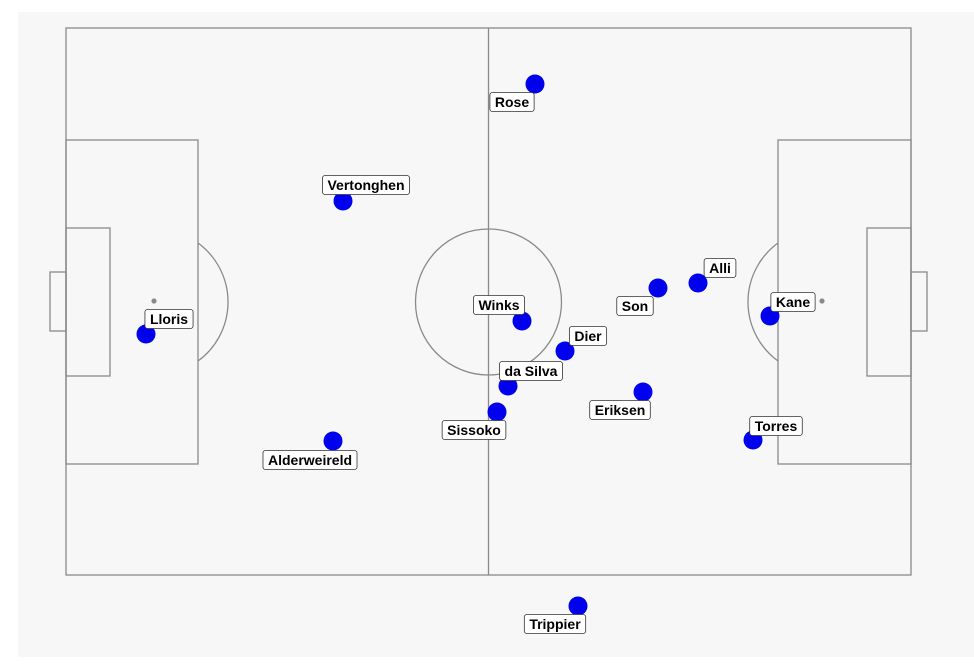 The image size is (974, 667). Describe the element at coordinates (508, 386) in the screenshot. I see `player-marker-da-silva` at that location.